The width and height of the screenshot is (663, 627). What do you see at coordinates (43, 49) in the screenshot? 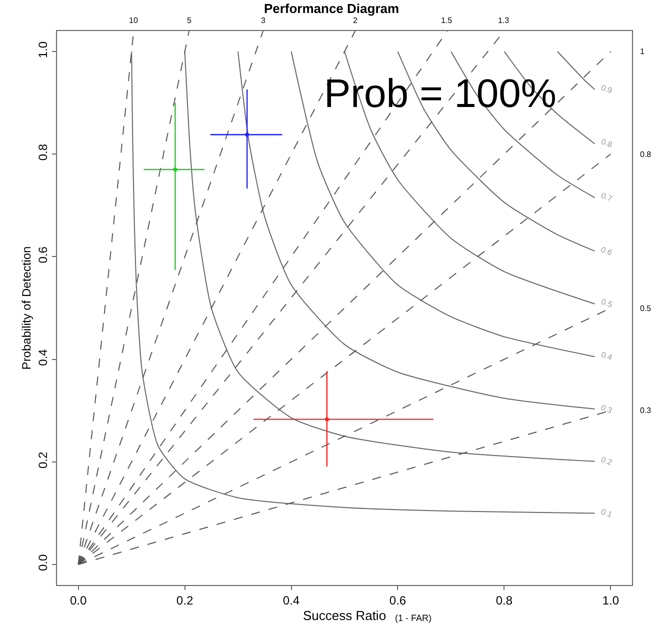
I see `y-tick-label: 1.0` at bounding box center [43, 49].